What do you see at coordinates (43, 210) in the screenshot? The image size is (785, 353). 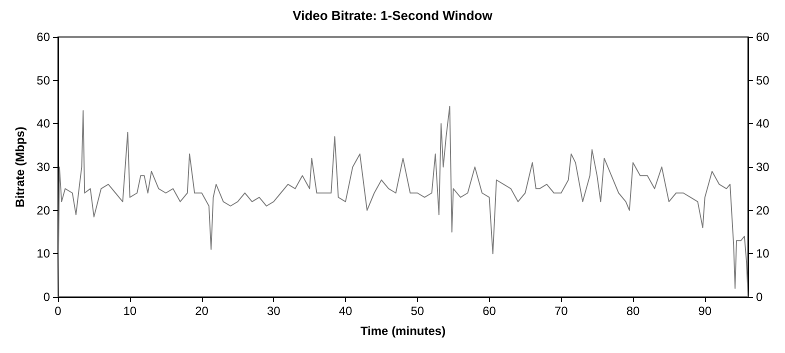 I see `y-tick-label: 20` at bounding box center [43, 210].